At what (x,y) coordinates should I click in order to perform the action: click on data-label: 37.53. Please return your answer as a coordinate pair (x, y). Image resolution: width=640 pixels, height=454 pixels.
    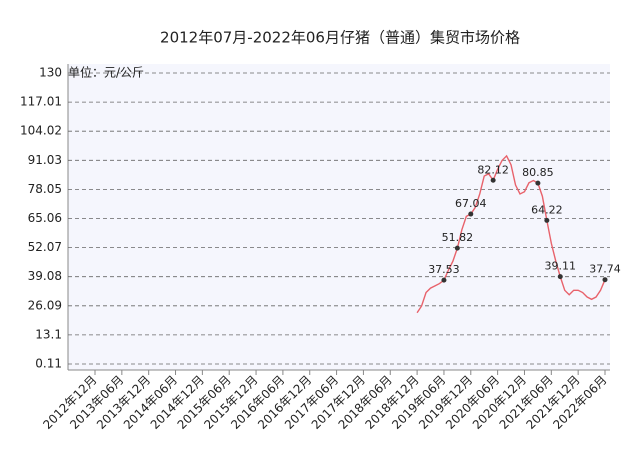
    Looking at the image, I should click on (444, 269).